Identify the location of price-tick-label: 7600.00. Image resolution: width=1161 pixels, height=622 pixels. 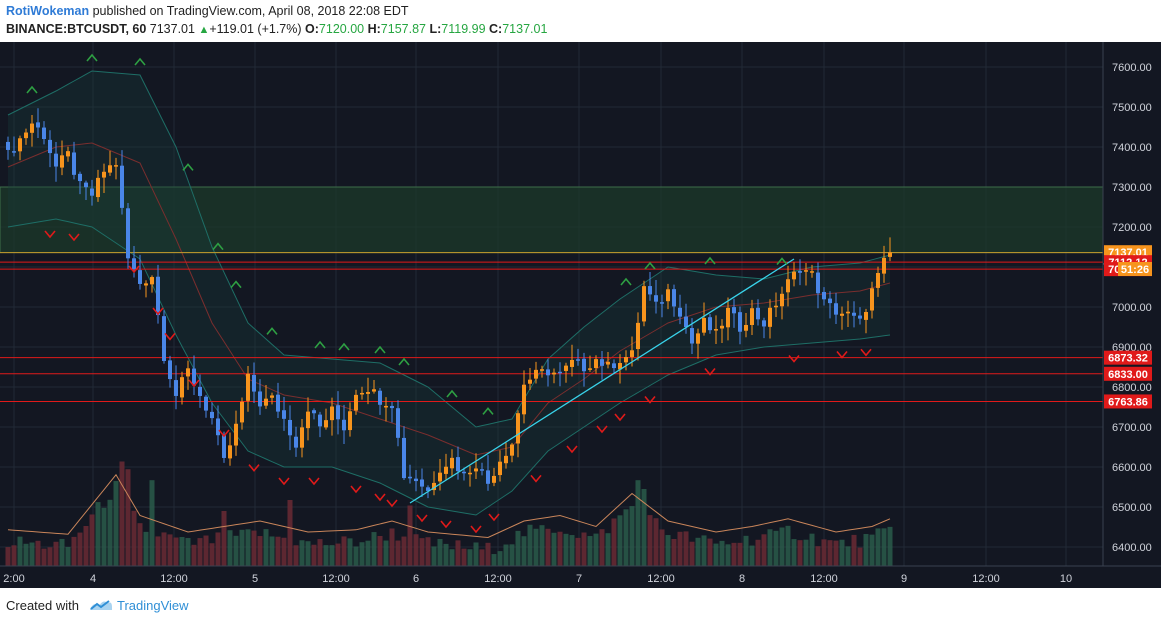
(1132, 68).